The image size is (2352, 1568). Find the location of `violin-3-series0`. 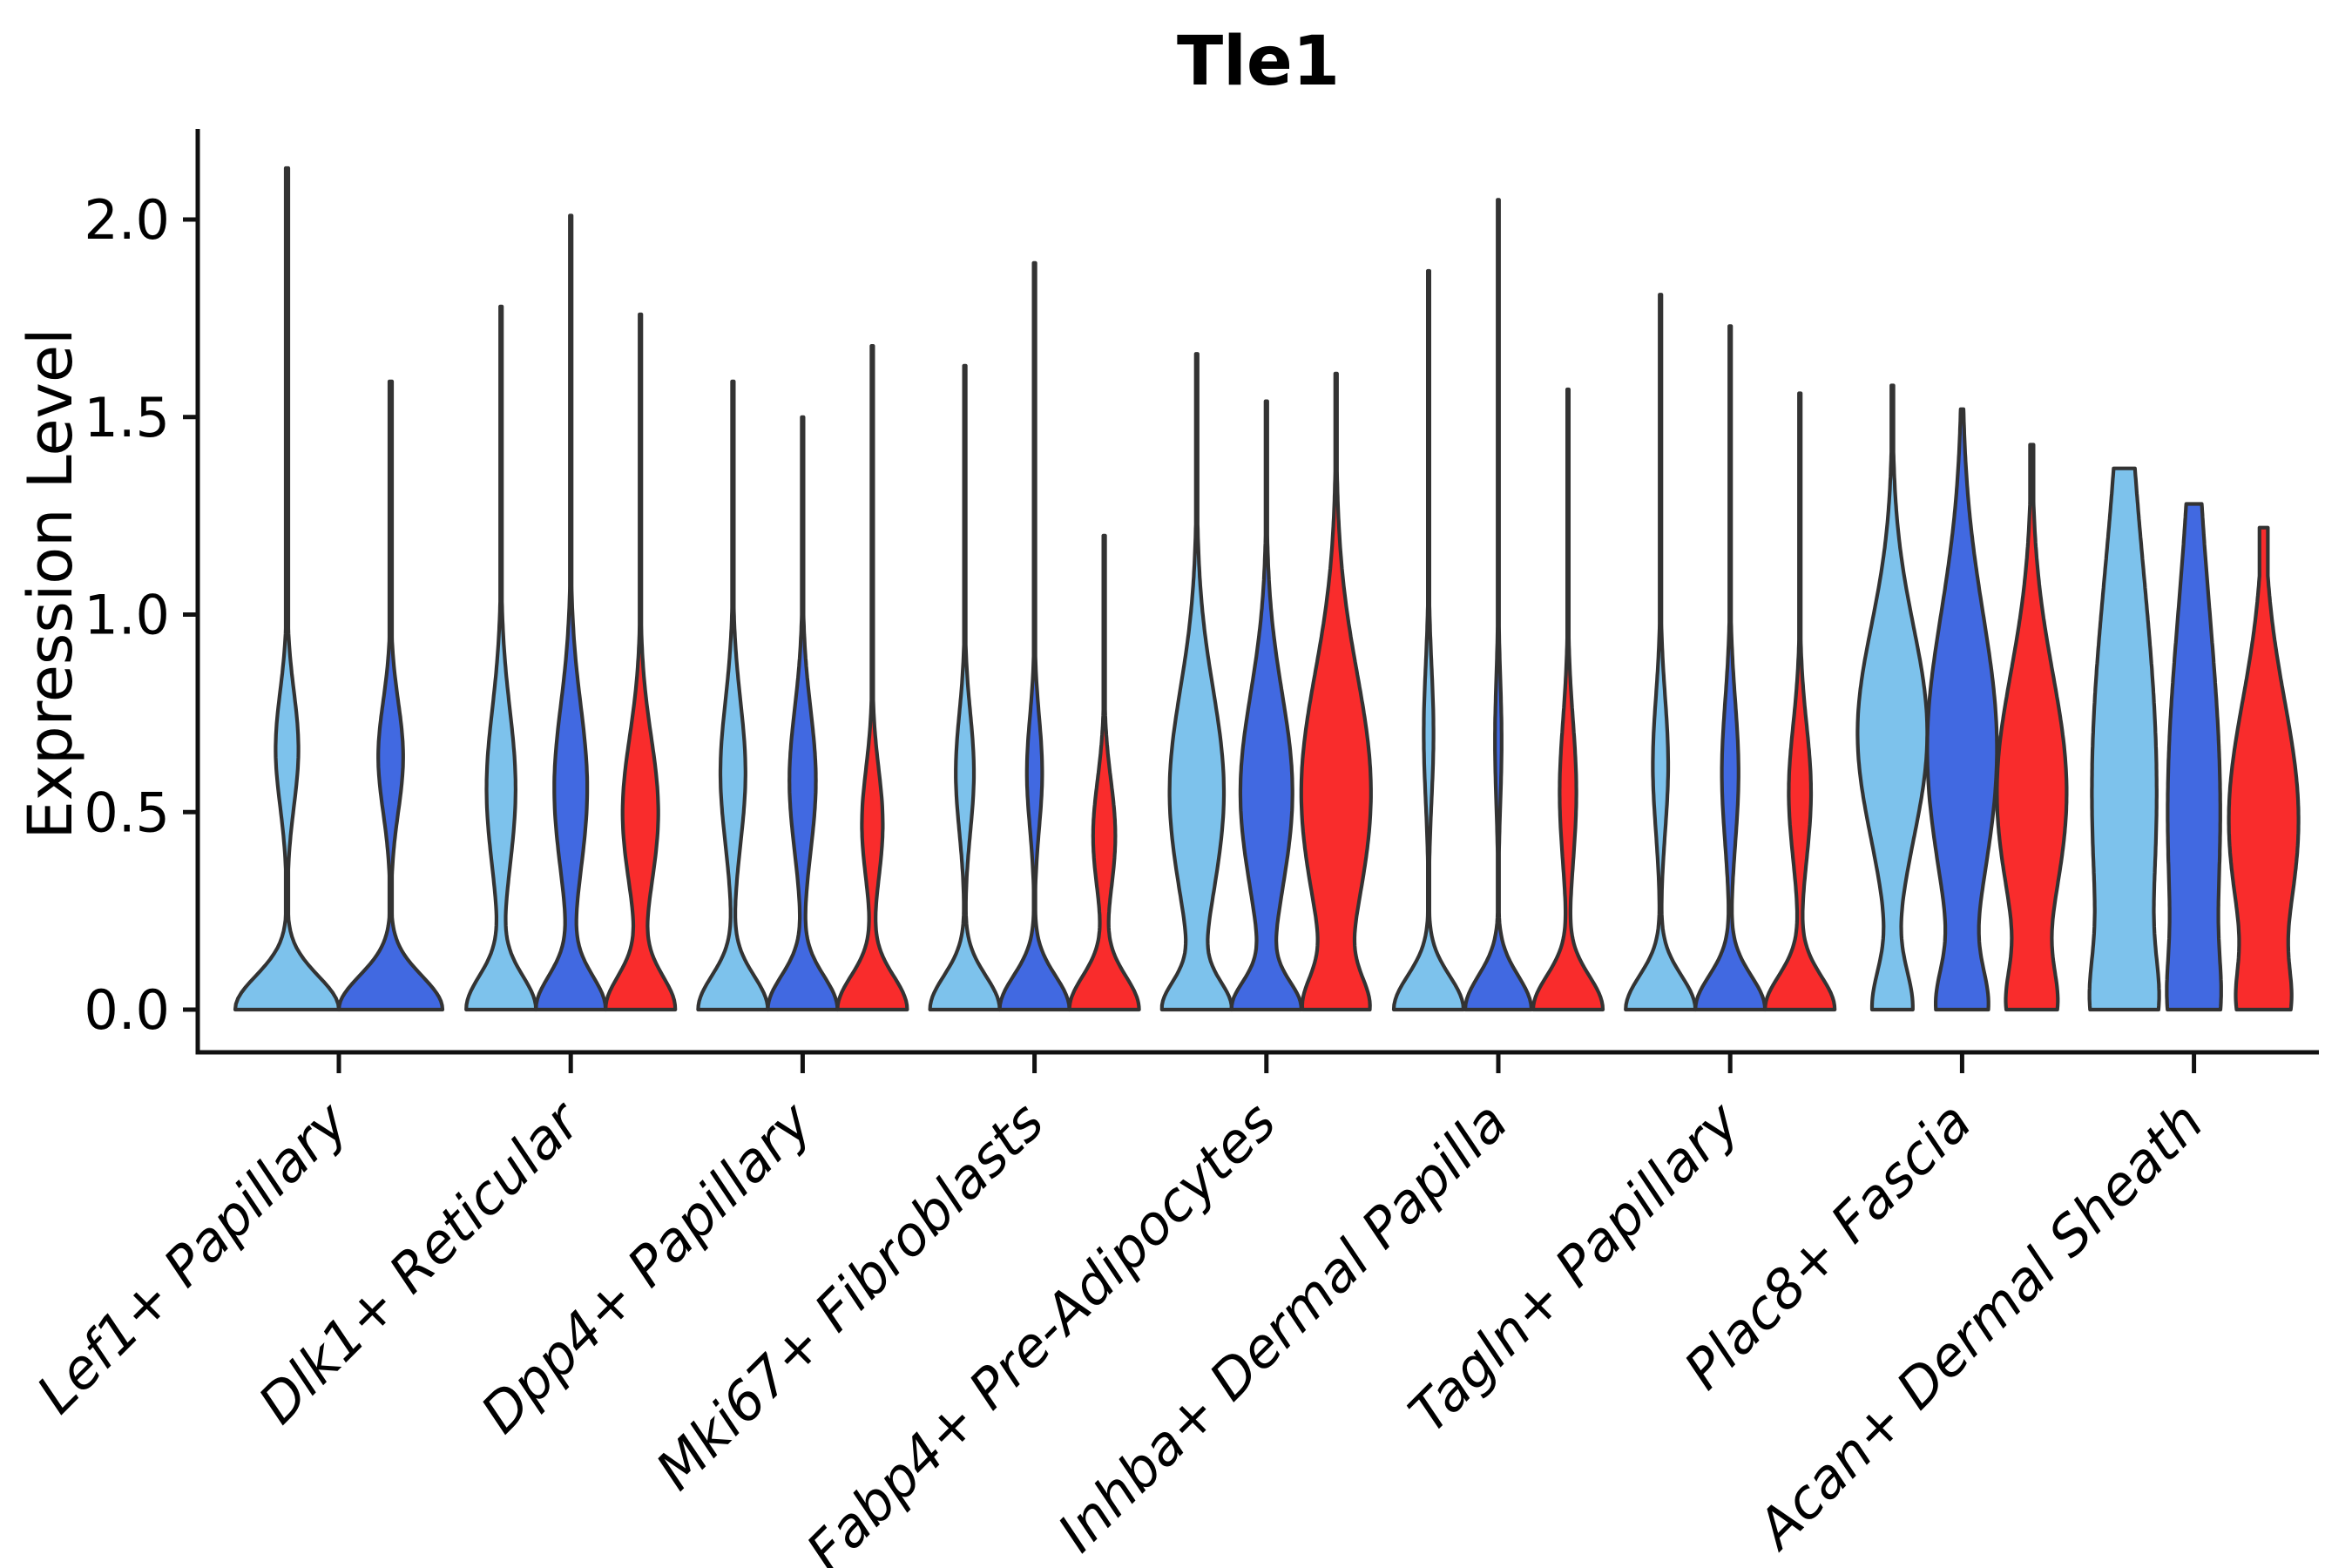

violin-3-series0 is located at coordinates (965, 687).